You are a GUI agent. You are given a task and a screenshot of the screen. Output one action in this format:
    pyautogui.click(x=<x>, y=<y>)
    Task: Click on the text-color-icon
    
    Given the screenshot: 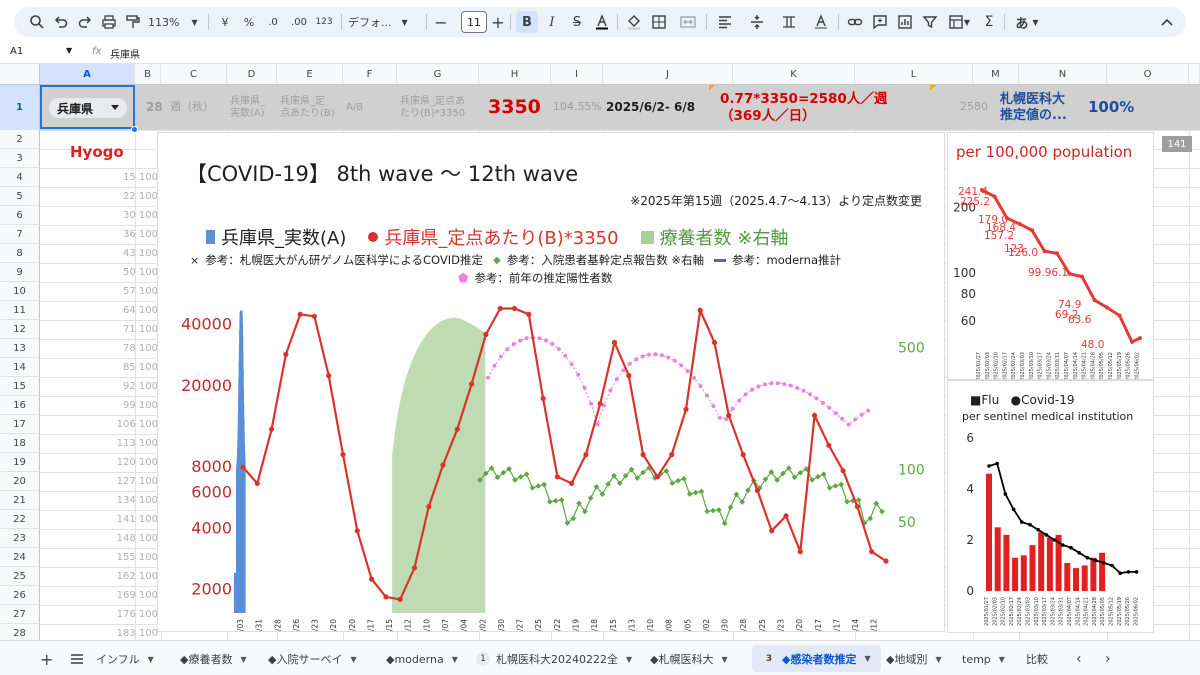 What is the action you would take?
    pyautogui.click(x=602, y=22)
    